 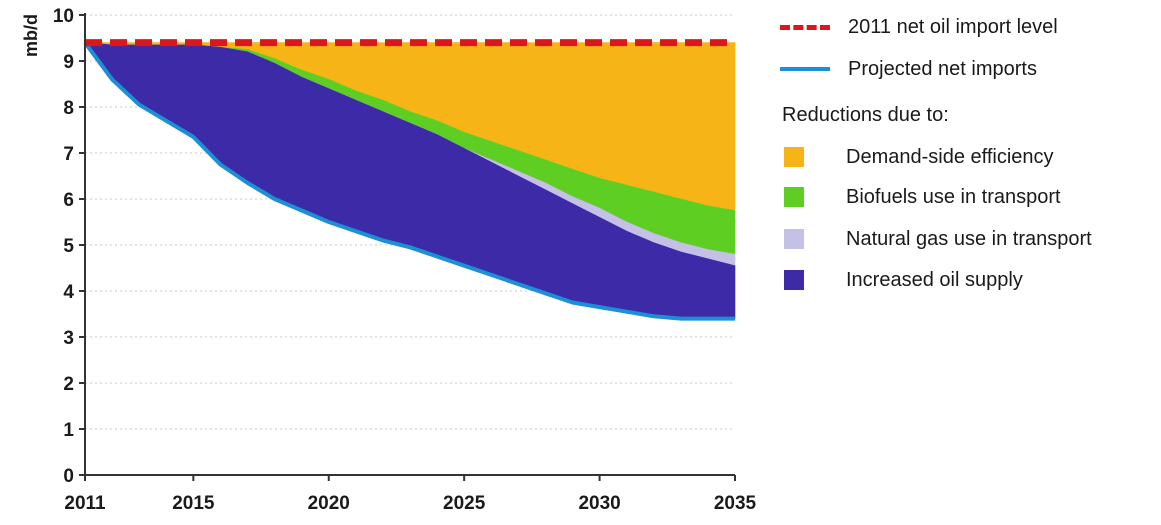 I want to click on green-swatch-icon, so click(x=794, y=197).